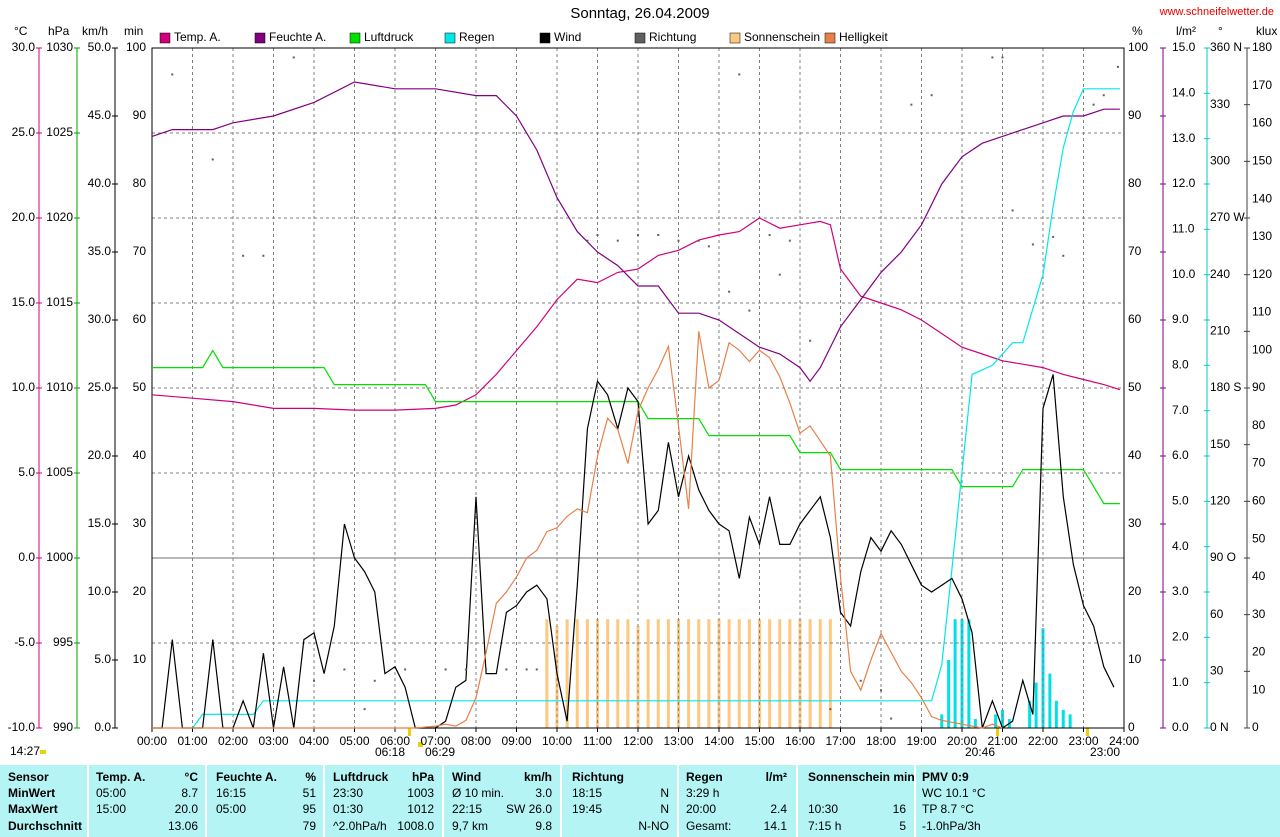  Describe the element at coordinates (1180, 365) in the screenshot. I see `y-tick-label: 8.0` at that location.